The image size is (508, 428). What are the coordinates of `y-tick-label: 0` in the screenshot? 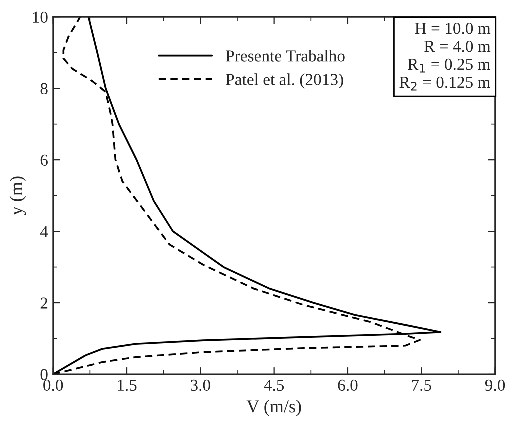 It's located at (44, 374).